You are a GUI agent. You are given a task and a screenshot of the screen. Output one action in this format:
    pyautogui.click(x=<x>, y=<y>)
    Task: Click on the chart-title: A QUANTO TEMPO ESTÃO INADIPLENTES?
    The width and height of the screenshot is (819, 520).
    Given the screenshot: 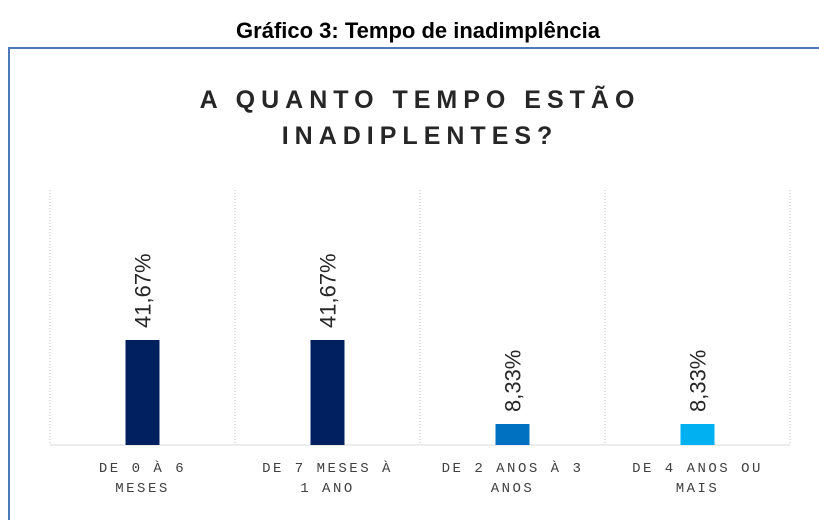 What is the action you would take?
    pyautogui.click(x=420, y=117)
    